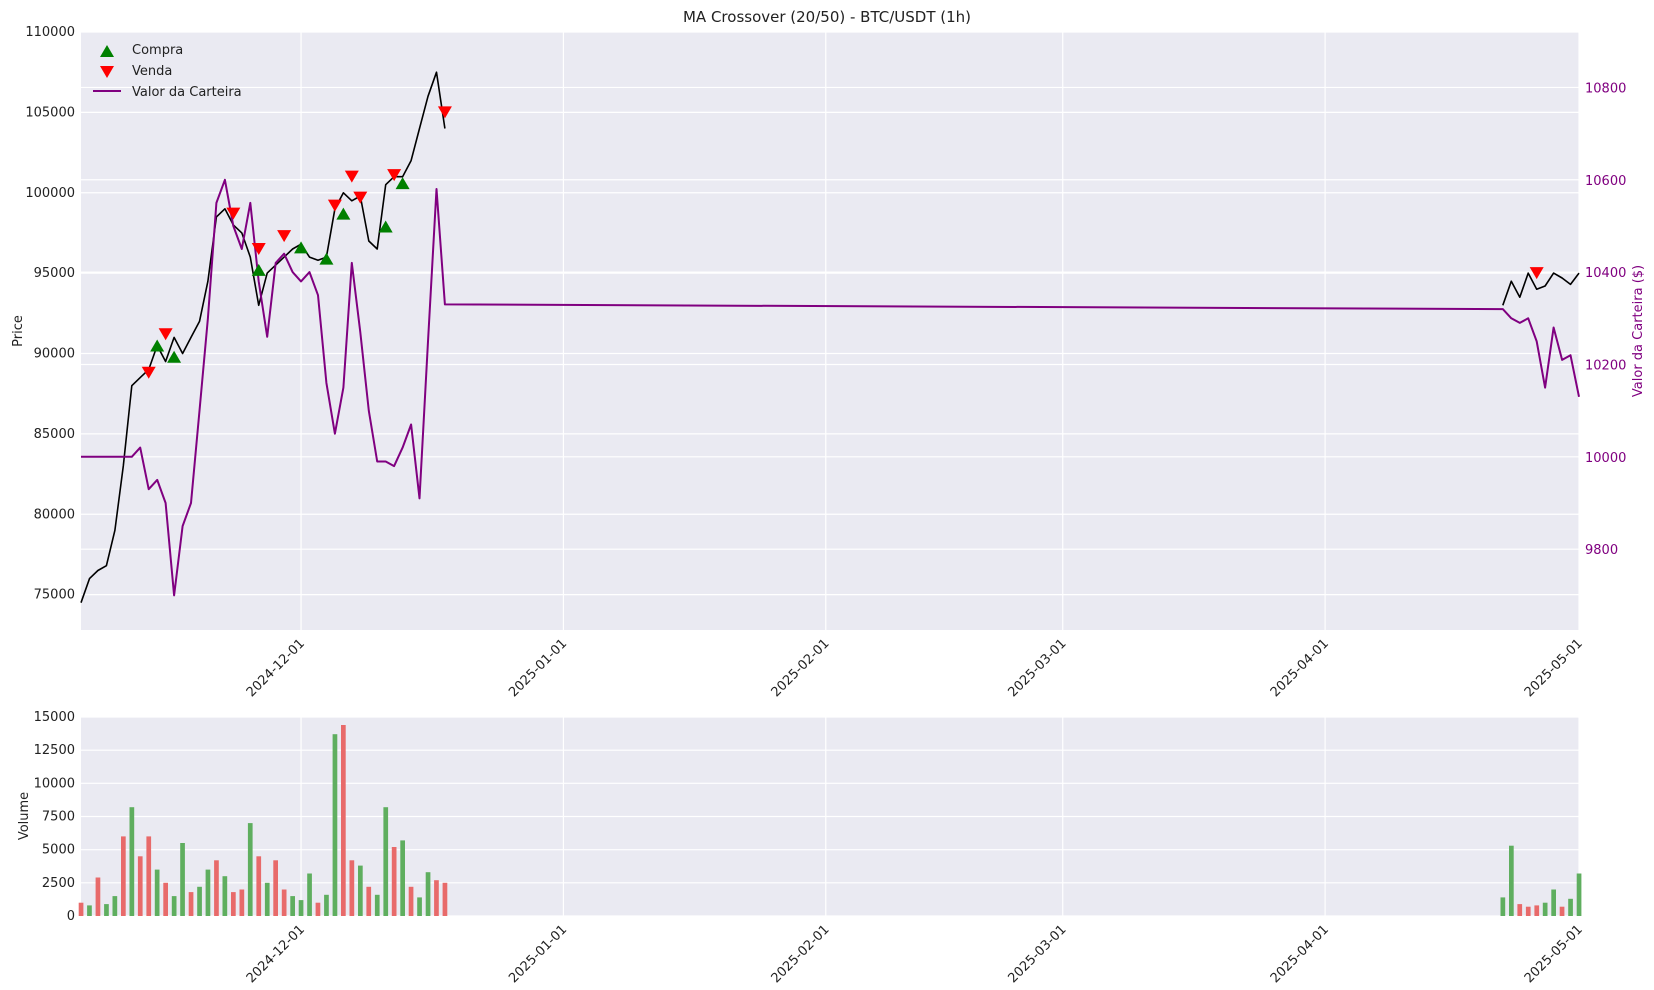 The image size is (1654, 990). Describe the element at coordinates (50, 112) in the screenshot. I see `price-y-tick-label: 105000` at that location.